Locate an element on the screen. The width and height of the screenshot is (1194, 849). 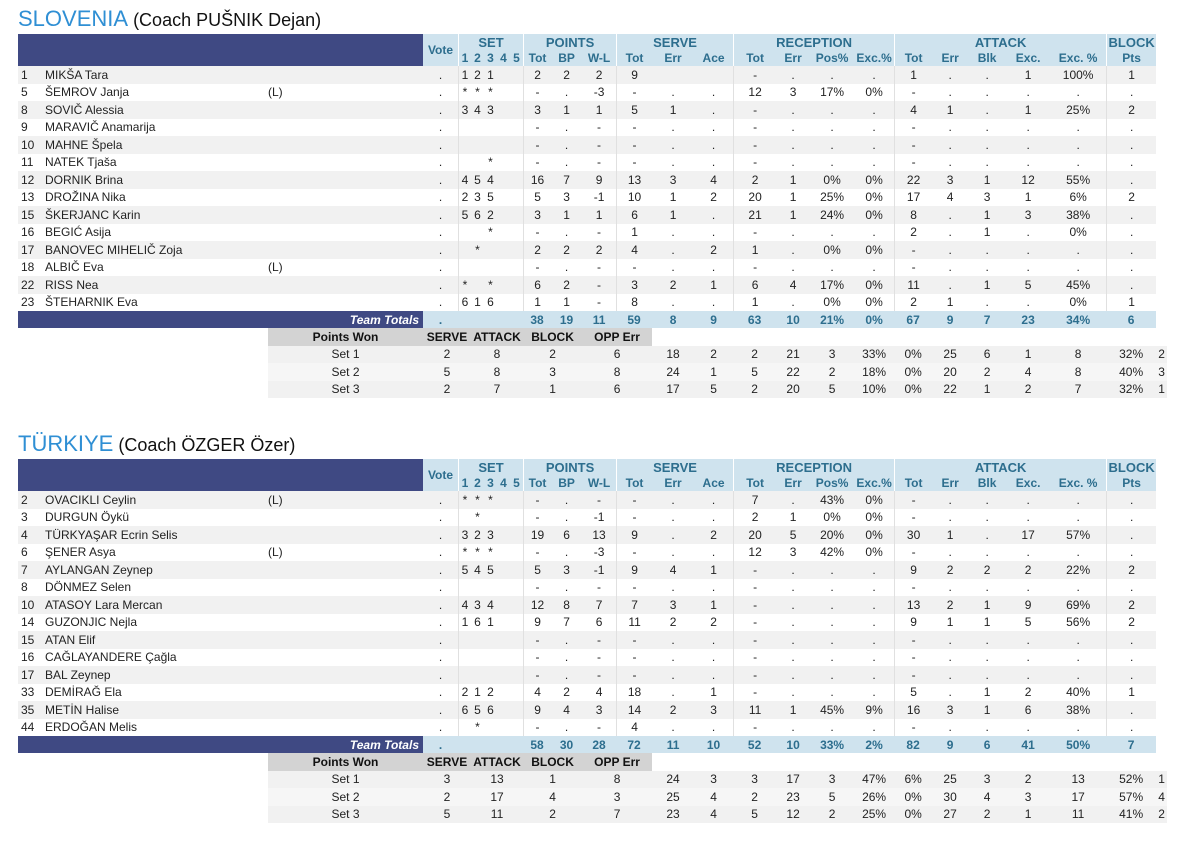
points-value: -3 is located at coordinates (599, 92).